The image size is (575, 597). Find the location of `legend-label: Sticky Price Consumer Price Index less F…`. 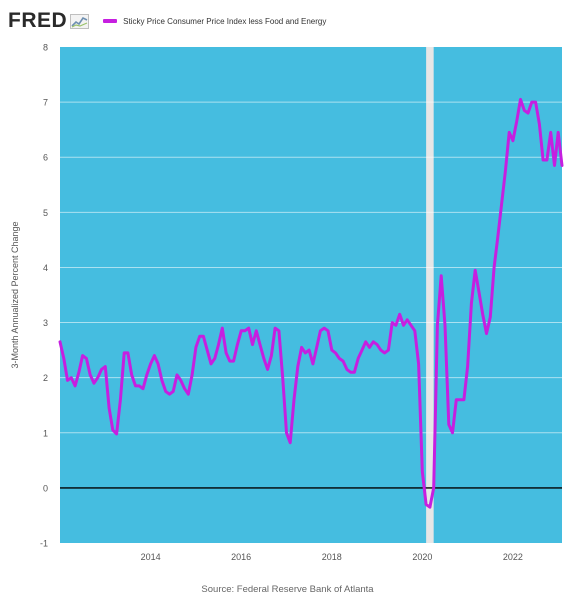

legend-label: Sticky Price Consumer Price Index less F… is located at coordinates (225, 21).